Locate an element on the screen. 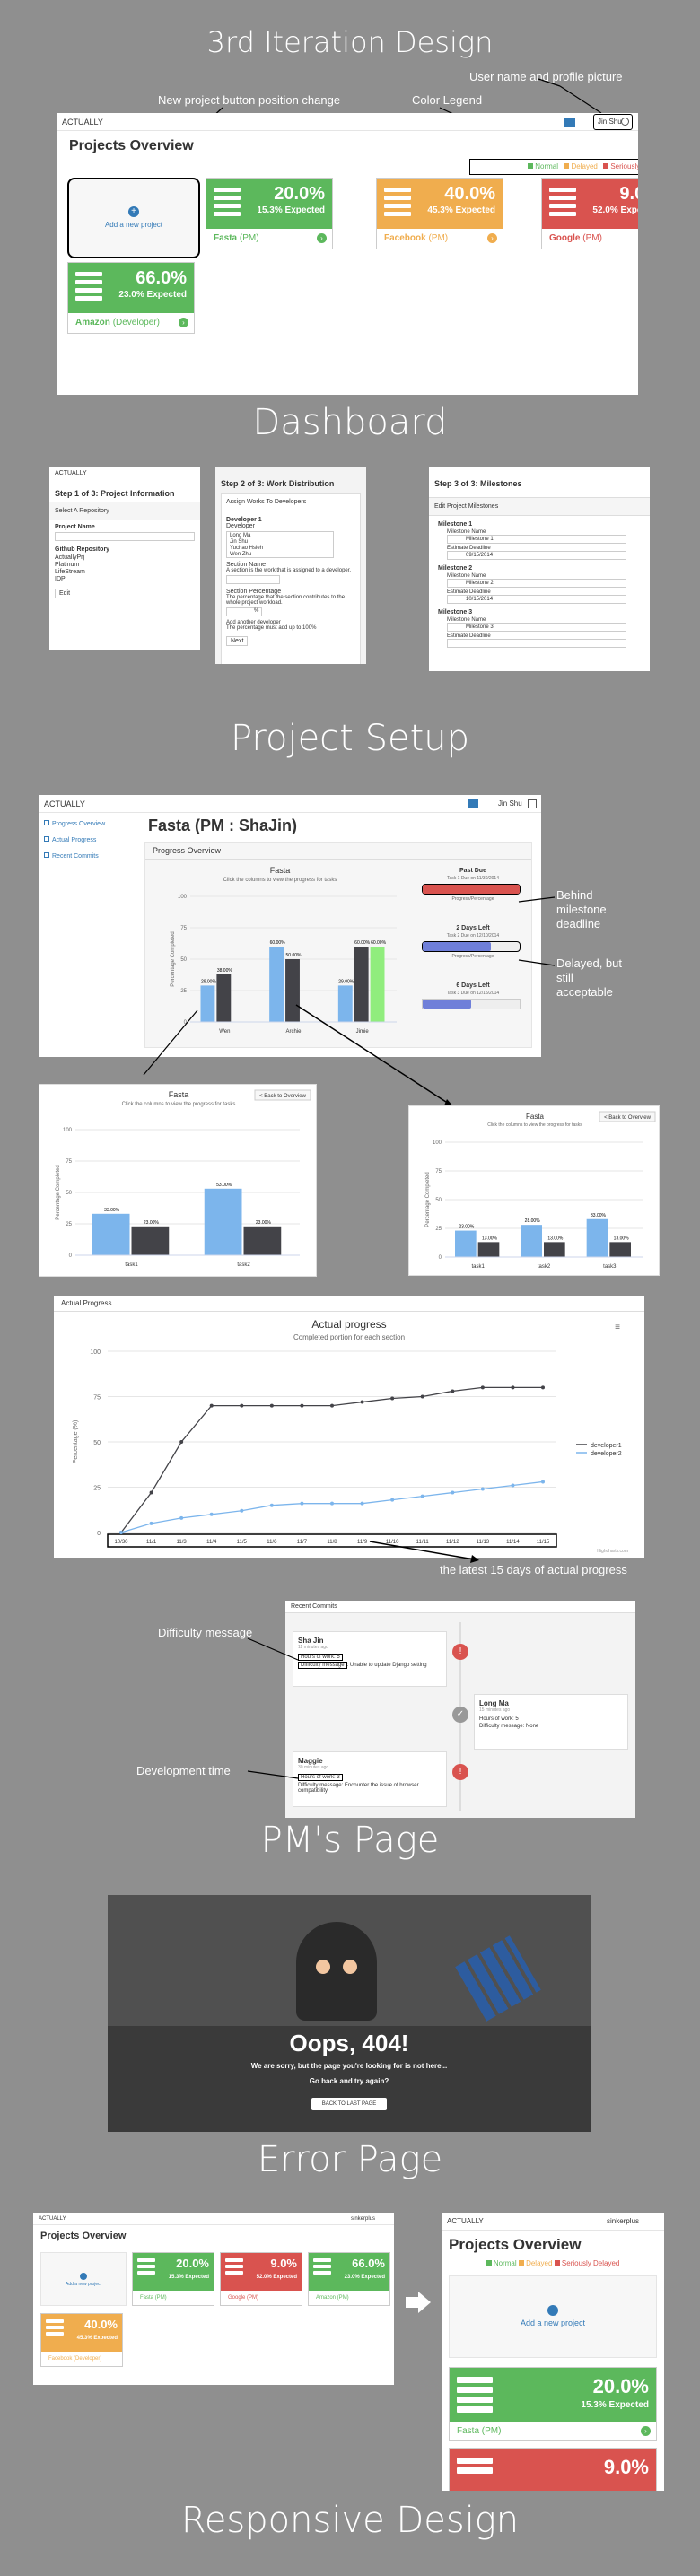 The image size is (700, 2576). add-project-button: + Add a new project is located at coordinates (133, 218).